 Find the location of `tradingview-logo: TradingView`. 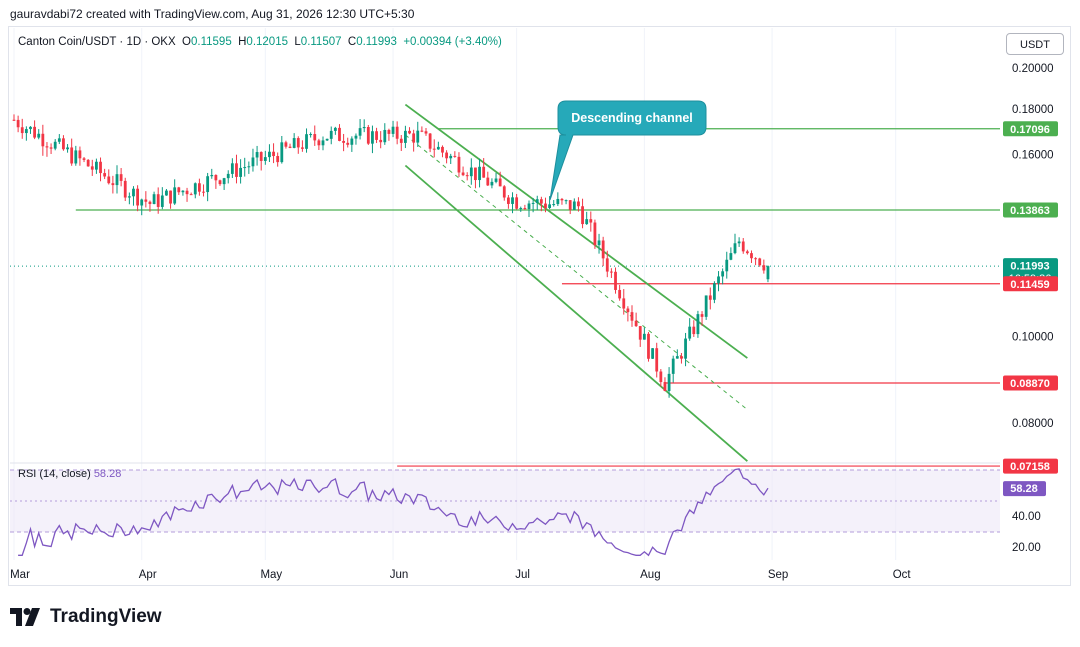

tradingview-logo: TradingView is located at coordinates (86, 617).